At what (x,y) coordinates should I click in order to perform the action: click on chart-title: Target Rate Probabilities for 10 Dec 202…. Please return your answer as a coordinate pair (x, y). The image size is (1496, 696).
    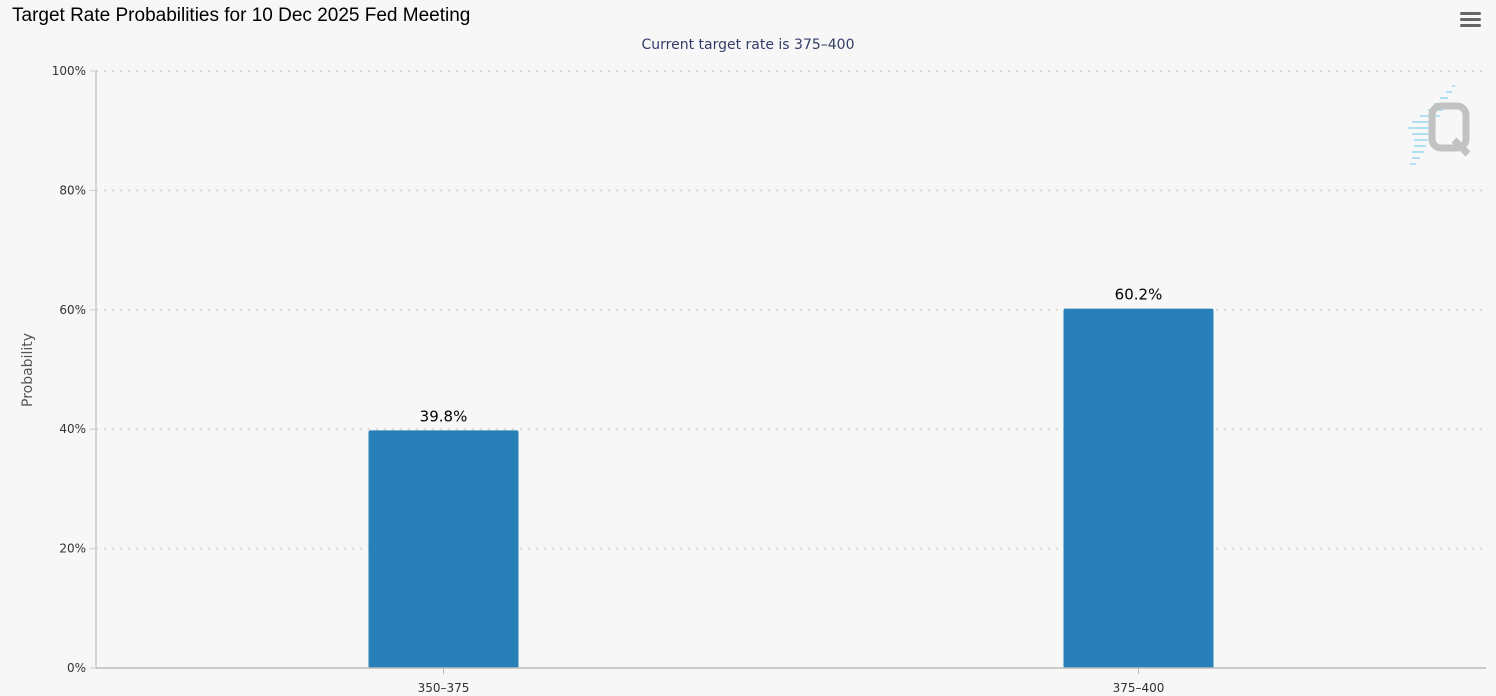
    Looking at the image, I should click on (241, 15).